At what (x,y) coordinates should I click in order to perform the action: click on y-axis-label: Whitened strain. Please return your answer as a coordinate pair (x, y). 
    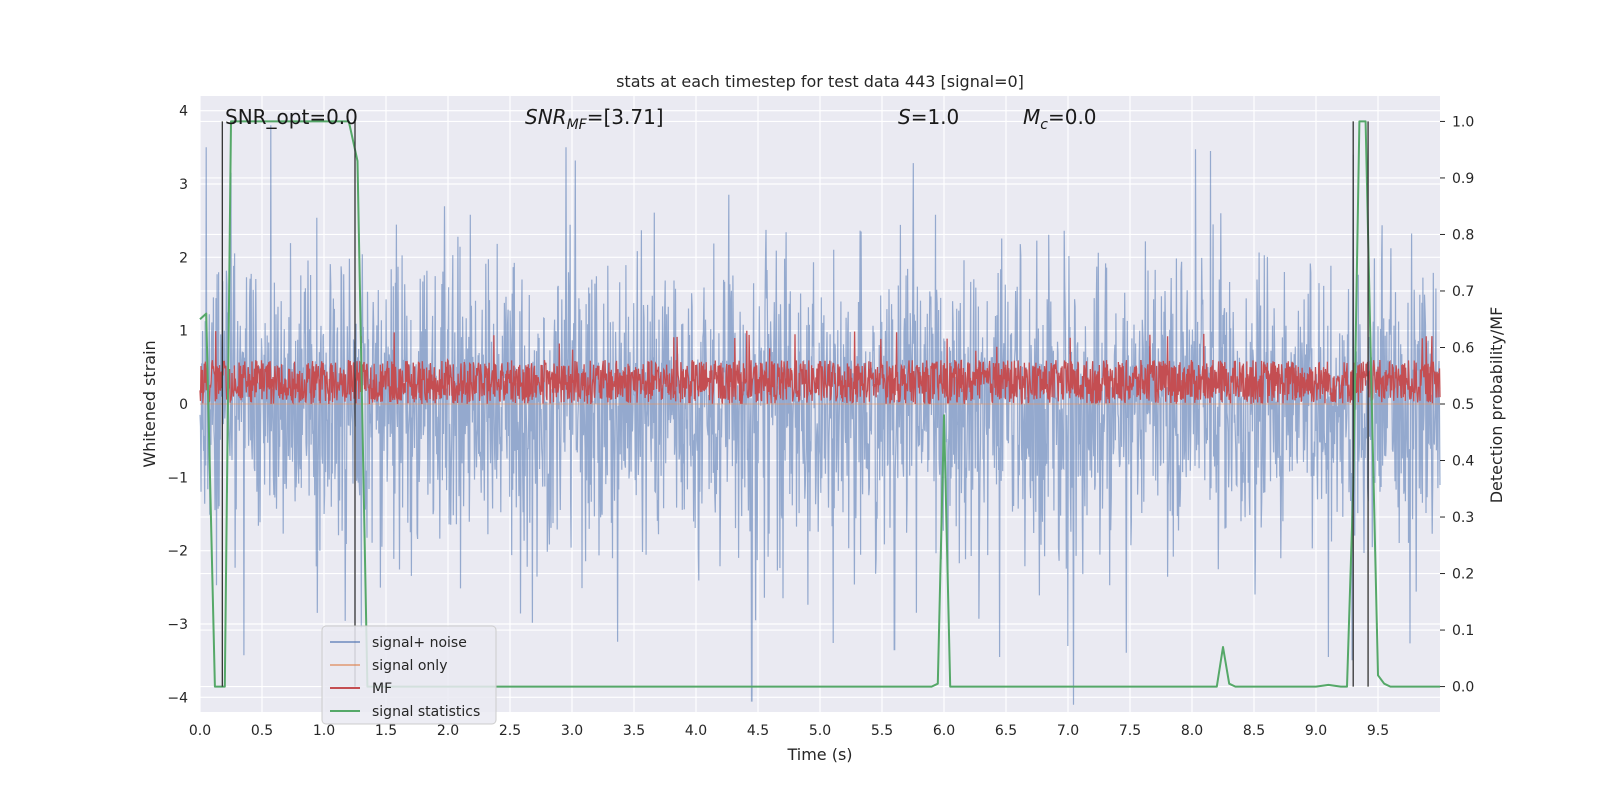
    Looking at the image, I should click on (149, 403).